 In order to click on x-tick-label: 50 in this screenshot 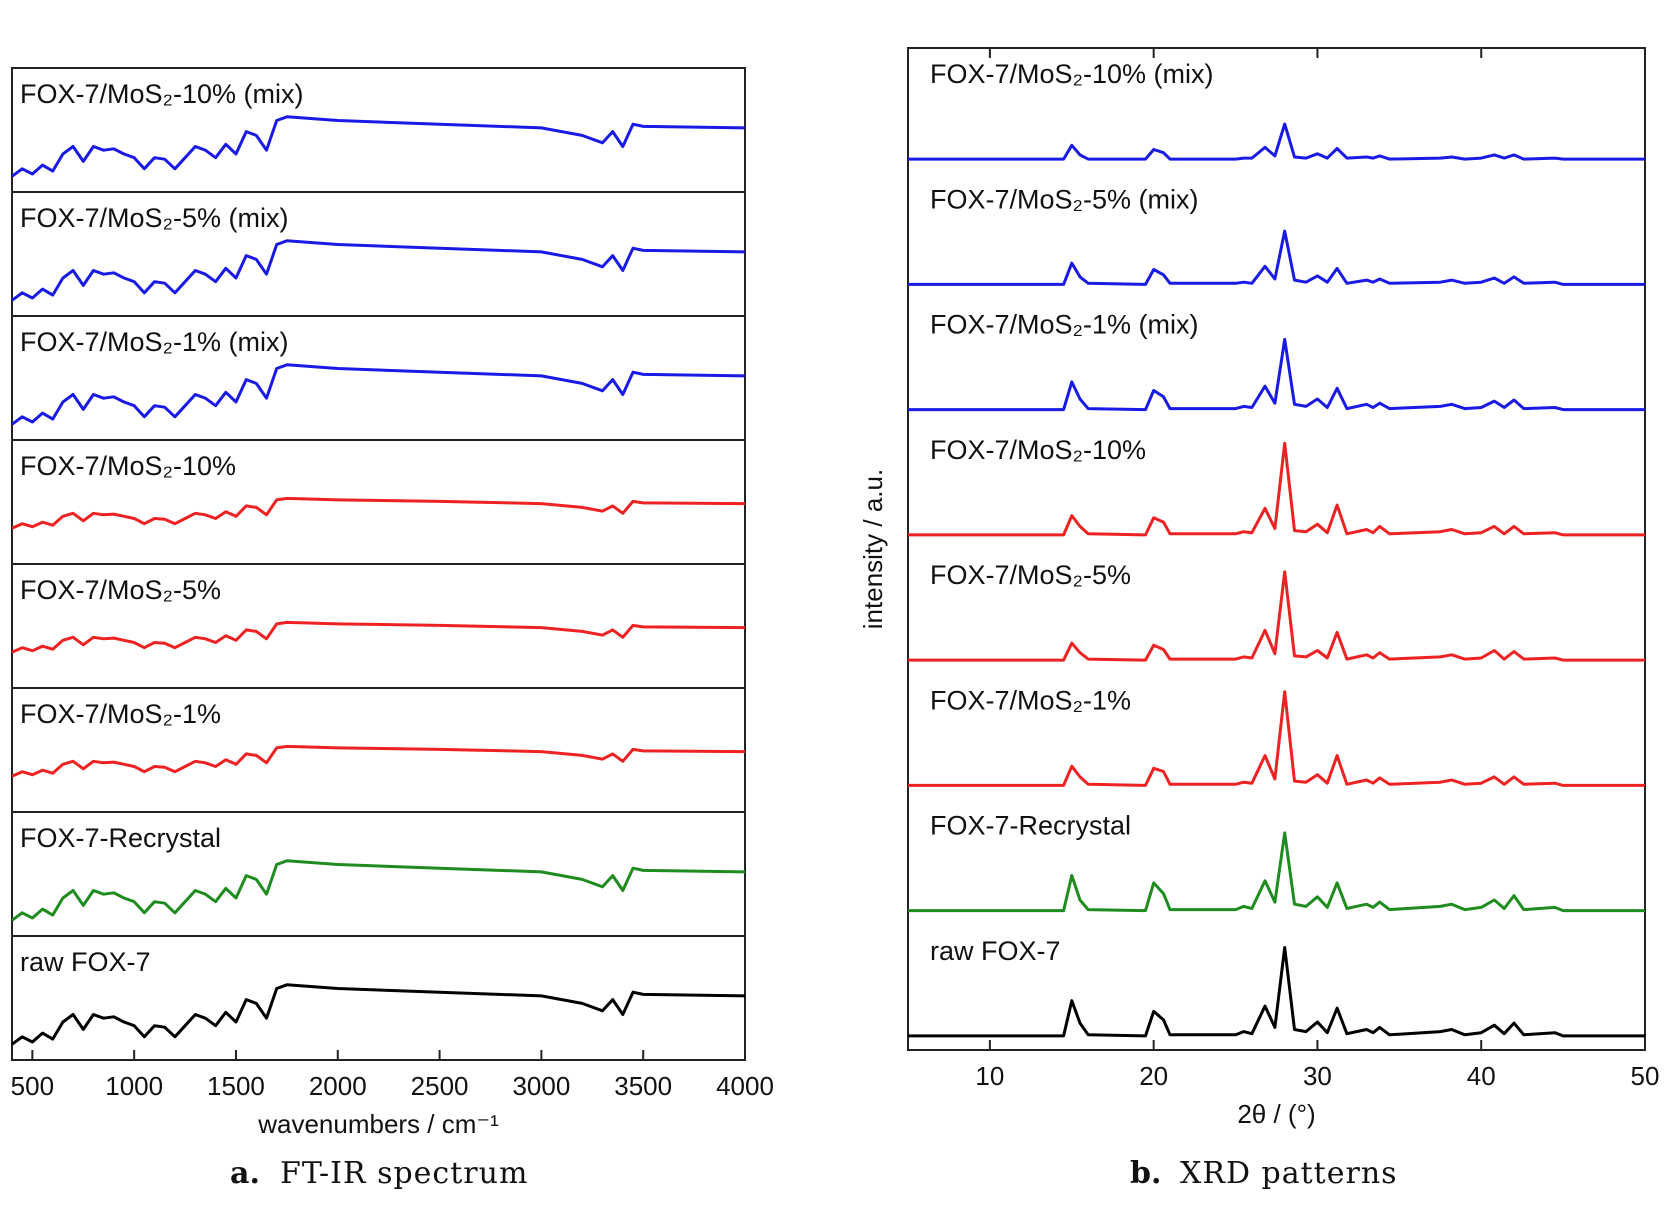, I will do `click(1645, 1076)`.